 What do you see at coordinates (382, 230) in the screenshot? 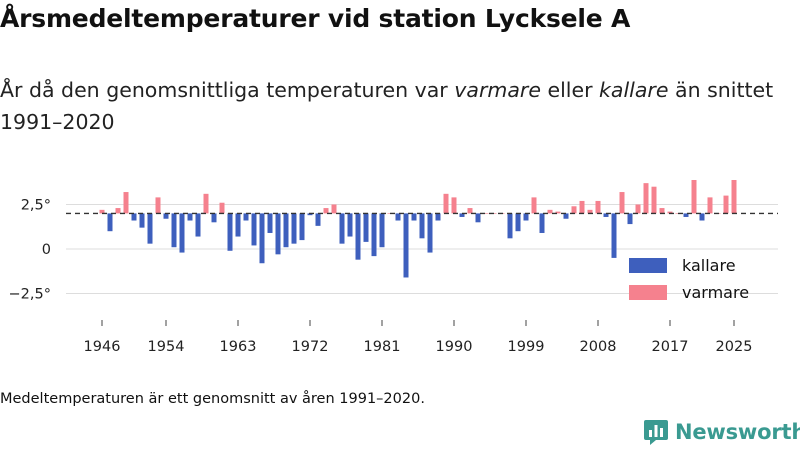
I see `bar-1981` at bounding box center [382, 230].